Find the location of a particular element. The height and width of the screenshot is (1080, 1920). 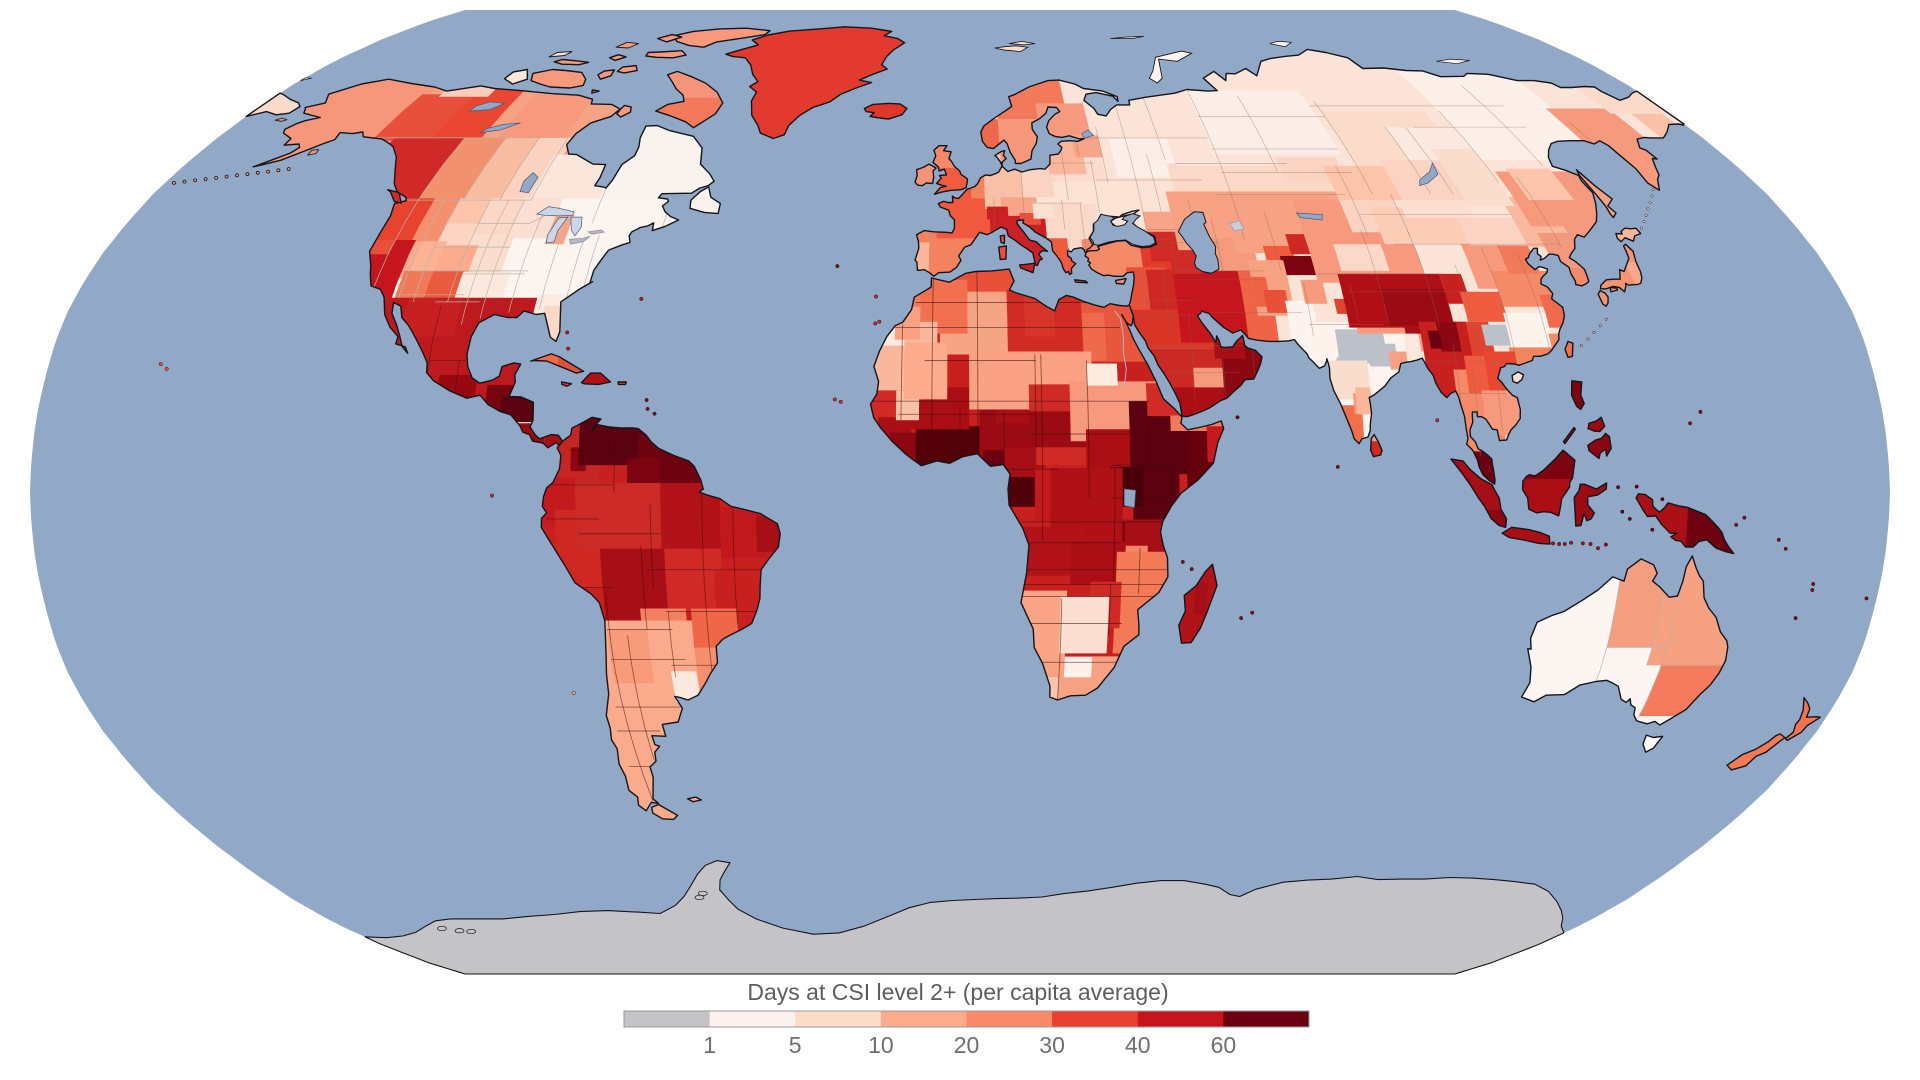

svg-text: 30 is located at coordinates (1052, 1045).